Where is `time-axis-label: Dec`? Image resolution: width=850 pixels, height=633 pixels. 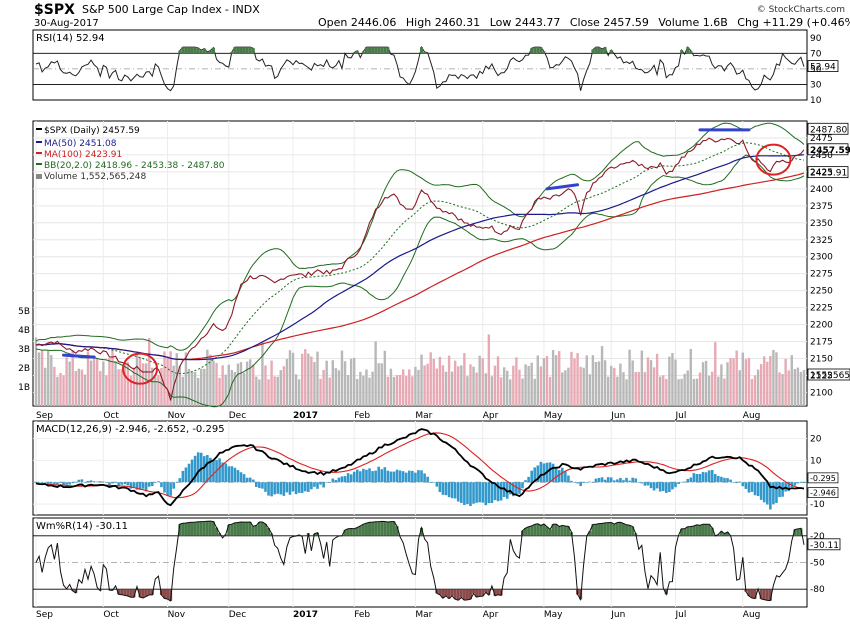 time-axis-label: Dec is located at coordinates (237, 615).